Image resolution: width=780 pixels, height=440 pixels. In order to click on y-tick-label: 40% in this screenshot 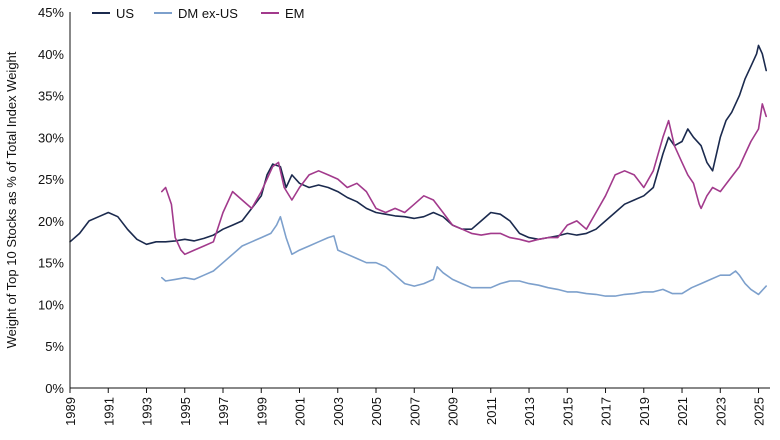, I will do `click(51, 54)`.